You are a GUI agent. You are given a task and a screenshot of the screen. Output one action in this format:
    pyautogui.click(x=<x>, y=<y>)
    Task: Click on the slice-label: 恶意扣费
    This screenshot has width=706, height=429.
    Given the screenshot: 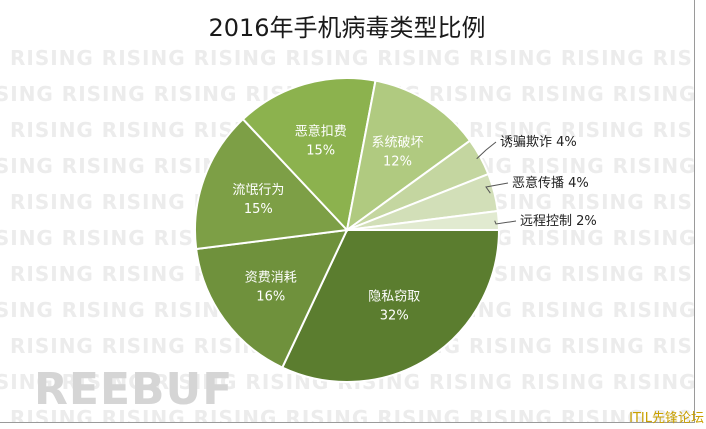 What is the action you would take?
    pyautogui.click(x=321, y=132)
    